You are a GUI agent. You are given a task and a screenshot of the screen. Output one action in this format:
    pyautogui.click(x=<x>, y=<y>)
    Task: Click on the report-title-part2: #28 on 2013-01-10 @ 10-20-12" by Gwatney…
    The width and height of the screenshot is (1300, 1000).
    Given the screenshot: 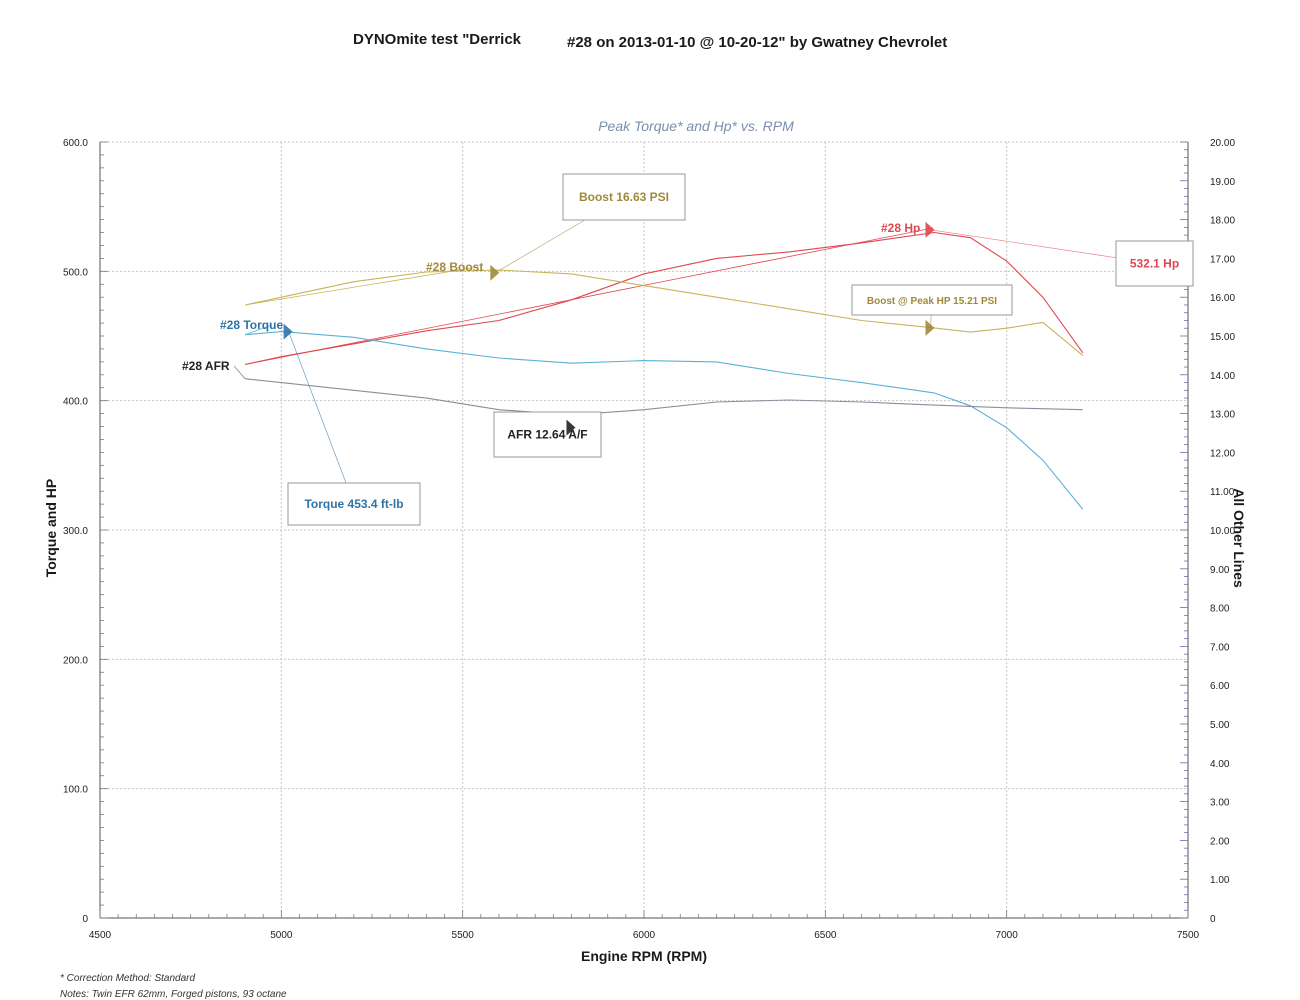 What is the action you would take?
    pyautogui.click(x=757, y=42)
    